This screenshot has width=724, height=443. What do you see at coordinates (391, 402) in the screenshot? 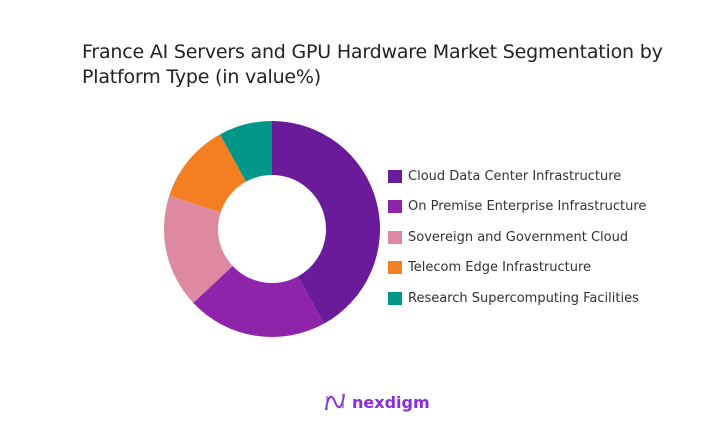
I see `logo-text: nexdigm` at bounding box center [391, 402].